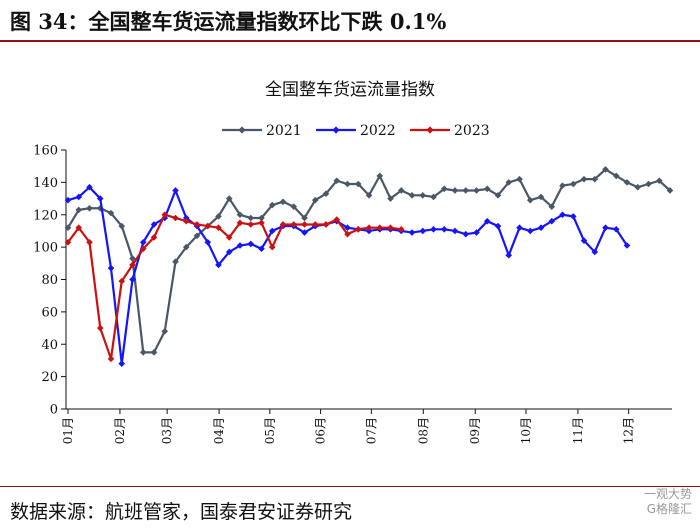  Describe the element at coordinates (68, 430) in the screenshot. I see `x-tick-label: 01月` at that location.